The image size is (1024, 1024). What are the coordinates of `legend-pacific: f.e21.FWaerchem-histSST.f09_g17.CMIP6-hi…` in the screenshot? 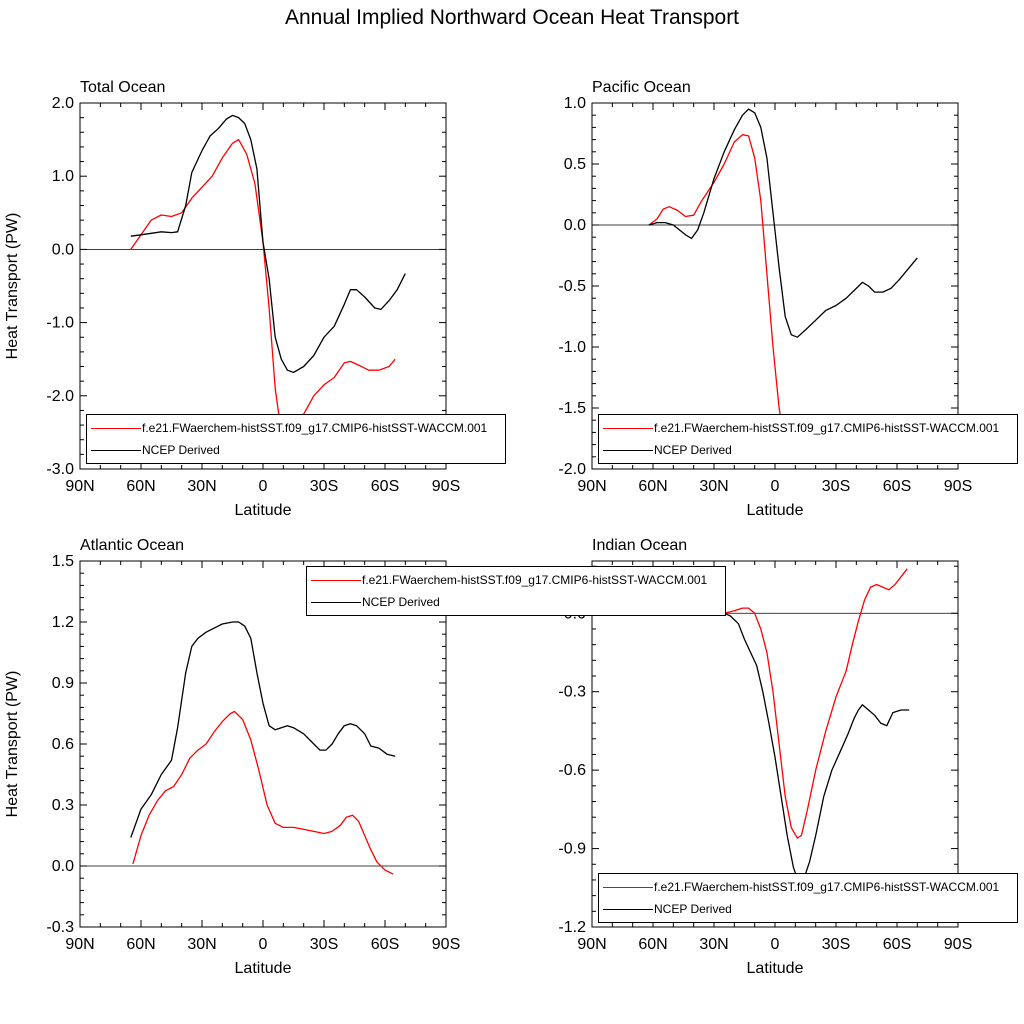 It's located at (808, 439).